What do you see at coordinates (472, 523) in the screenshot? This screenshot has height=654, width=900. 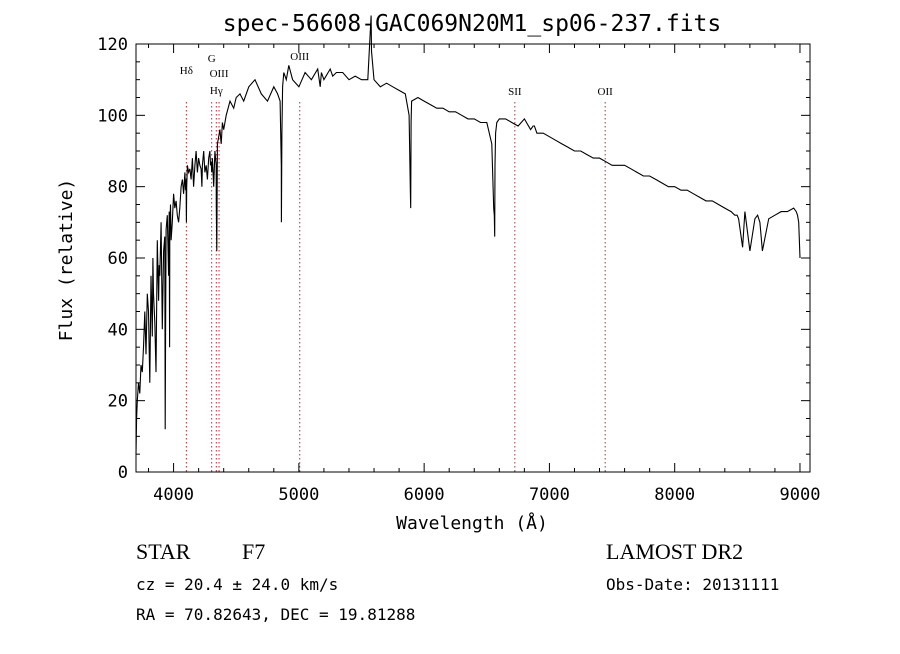 I see `x-axis-label: Wavelength (Å)` at bounding box center [472, 523].